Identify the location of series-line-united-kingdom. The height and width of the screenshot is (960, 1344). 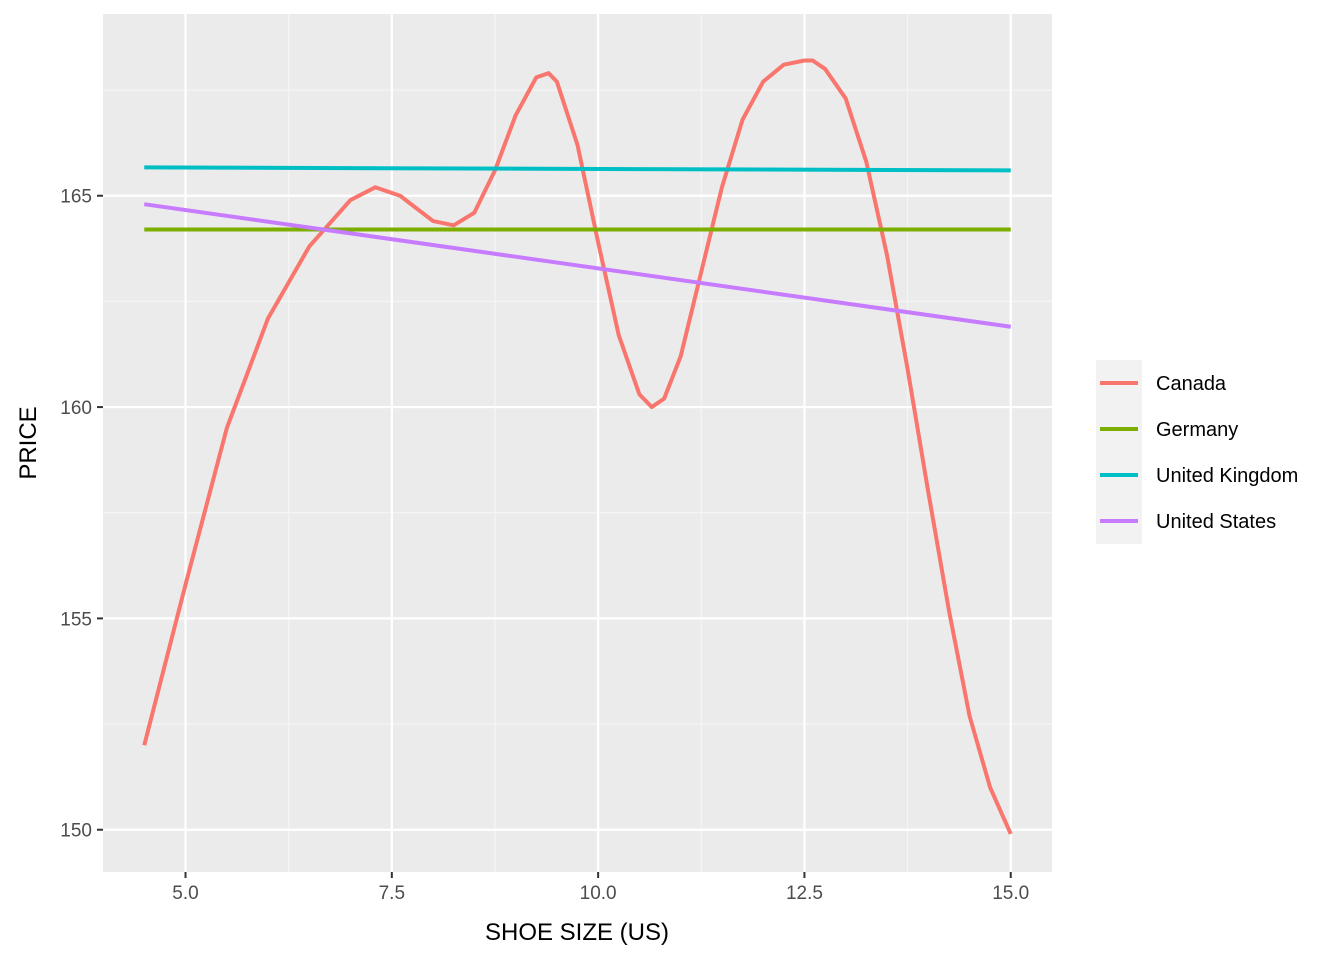
(577, 169).